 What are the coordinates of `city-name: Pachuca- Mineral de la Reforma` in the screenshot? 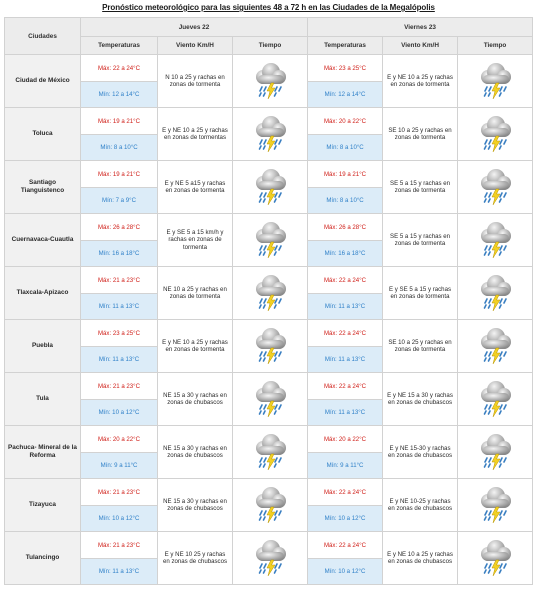 It's located at (42, 452).